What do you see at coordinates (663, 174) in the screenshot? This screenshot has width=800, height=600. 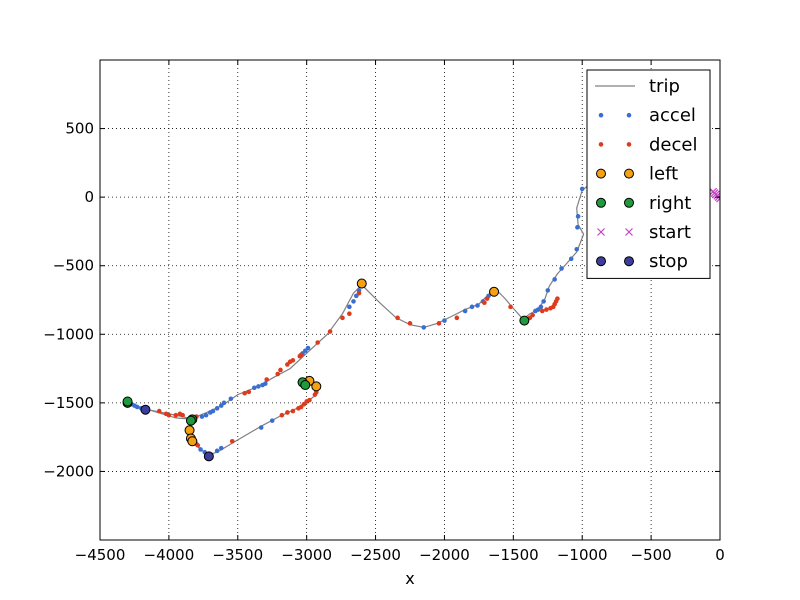 I see `legend-label: left` at bounding box center [663, 174].